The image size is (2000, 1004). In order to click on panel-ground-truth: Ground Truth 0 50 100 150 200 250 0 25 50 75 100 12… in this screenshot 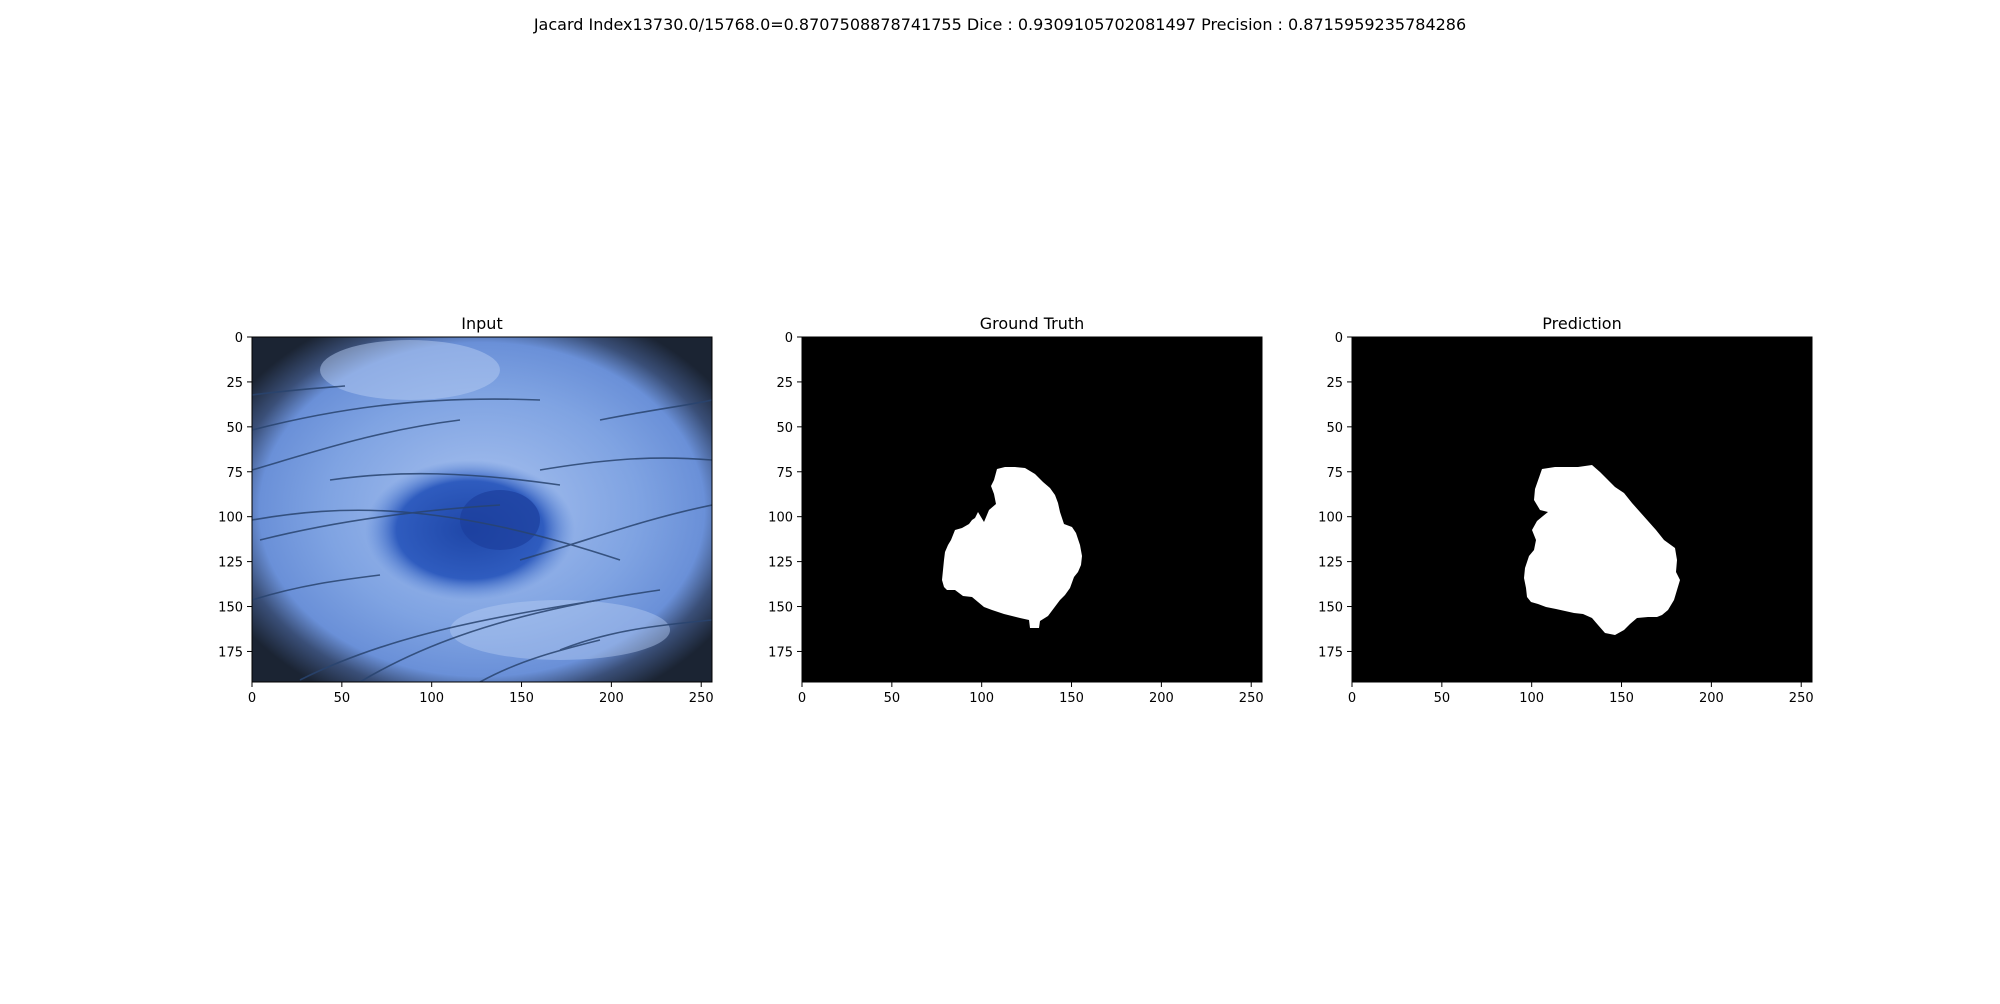, I will do `click(1015, 510)`.